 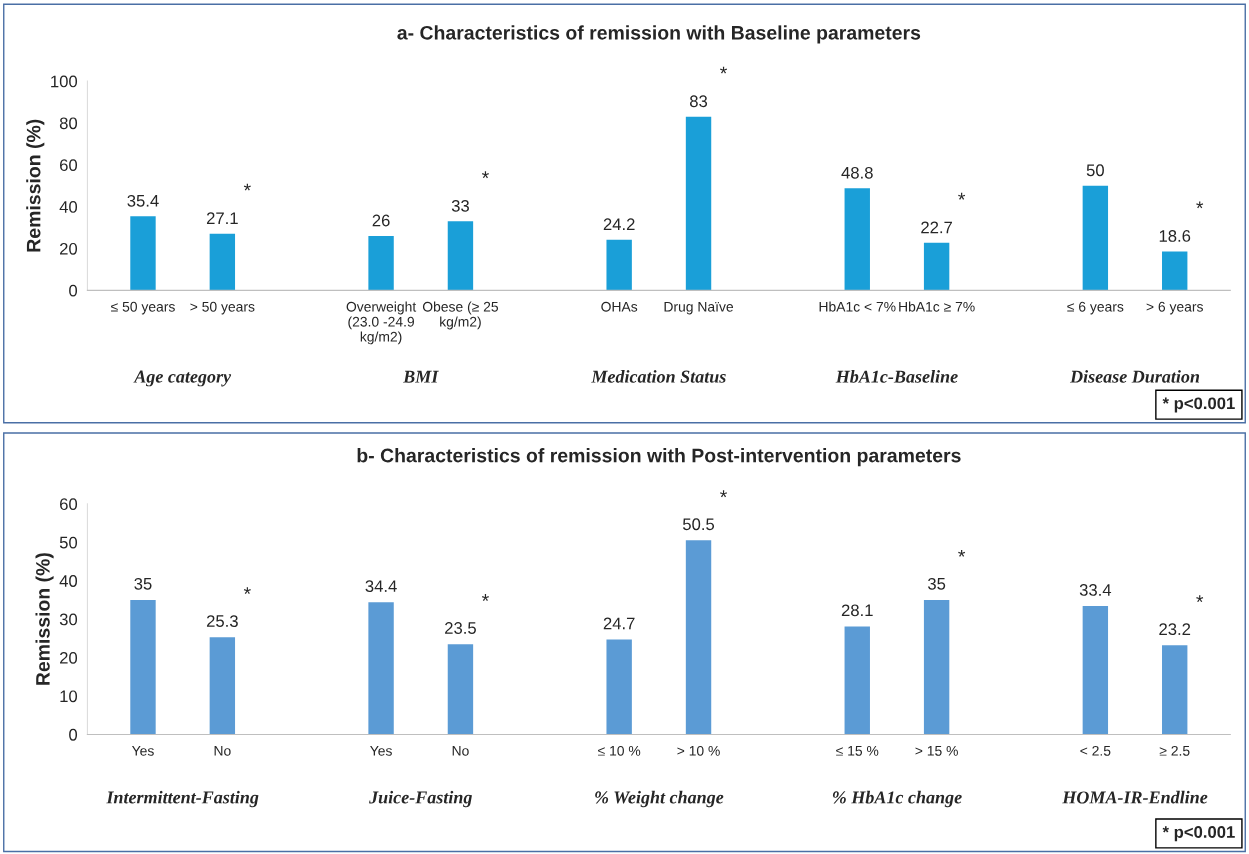 I want to click on data-label: 28.1, so click(x=857, y=610).